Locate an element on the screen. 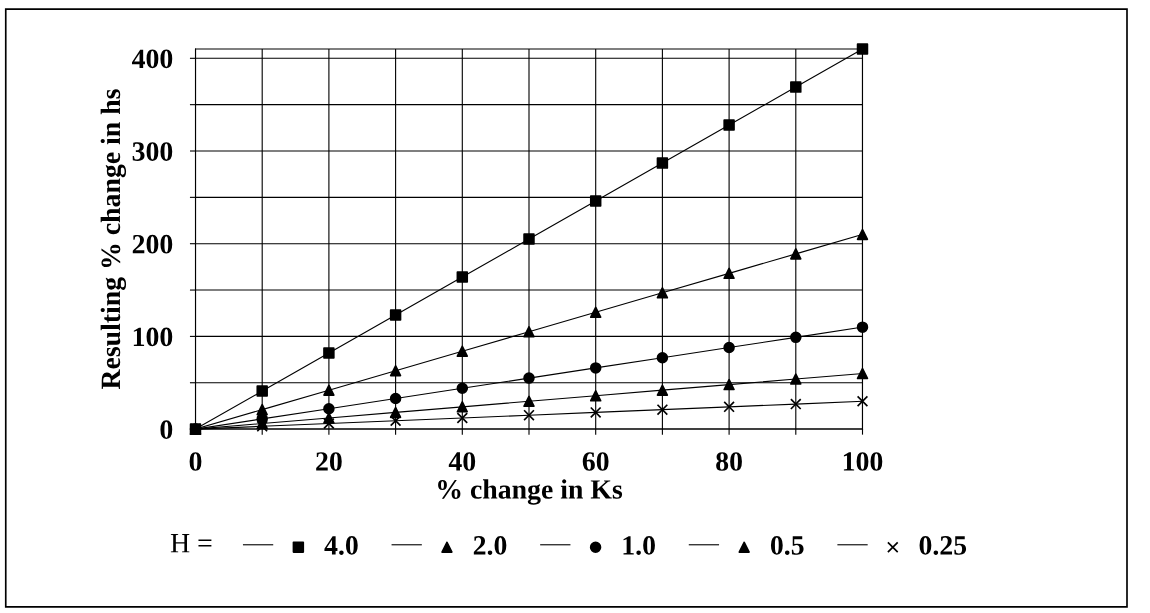 This screenshot has height=613, width=1150. x-tick-label: 60 is located at coordinates (595, 461).